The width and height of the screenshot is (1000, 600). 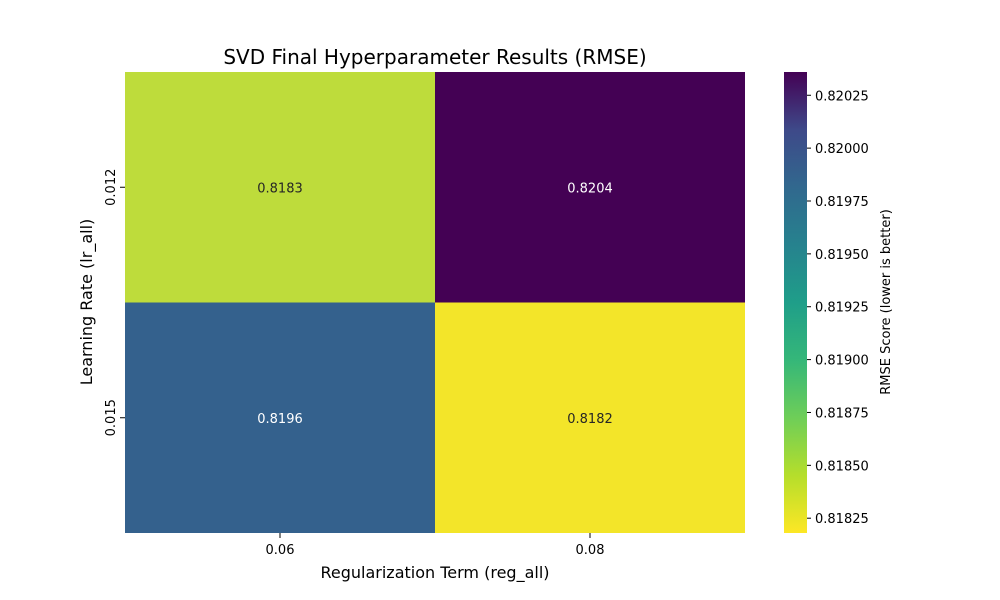 I want to click on colorbar-tick-label: 0.81925, so click(x=842, y=308).